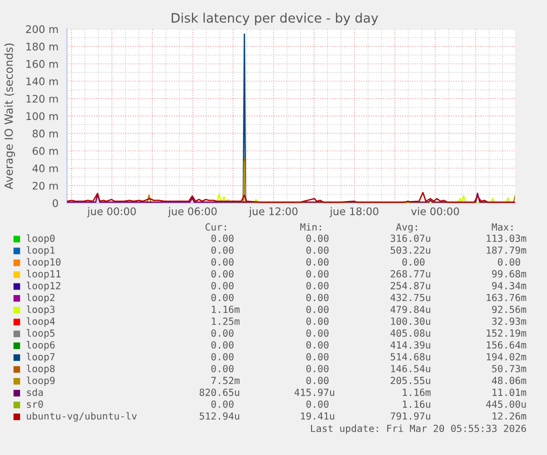  I want to click on legend-label: loop1, so click(40, 251).